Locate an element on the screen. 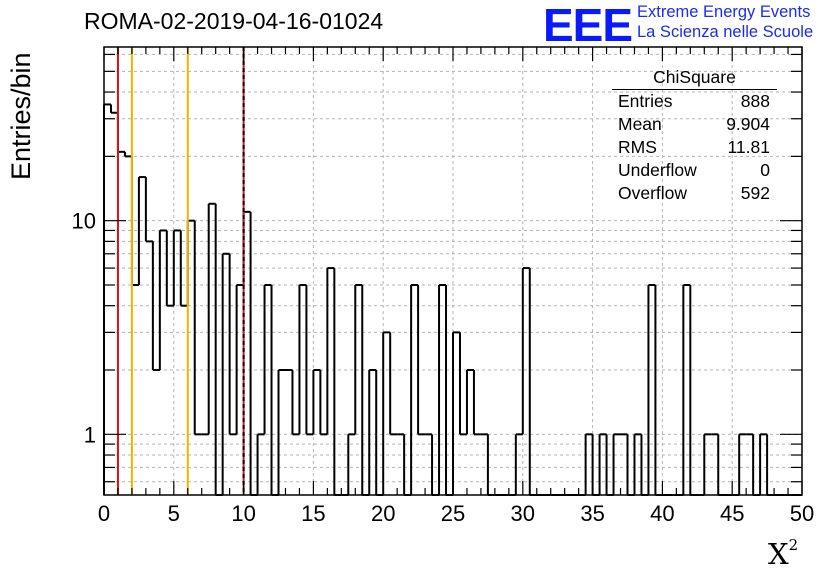 Image resolution: width=836 pixels, height=572 pixels. y-axis-label: Entries/bin is located at coordinates (21, 116).